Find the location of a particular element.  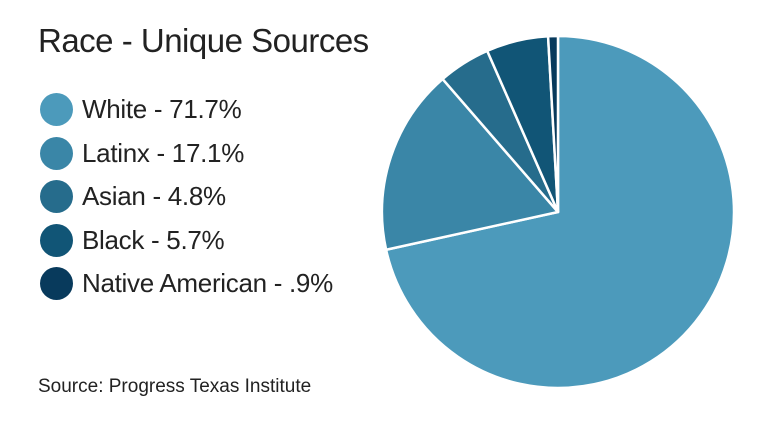

legend-item-native-american: Native American - .9% is located at coordinates (186, 284).